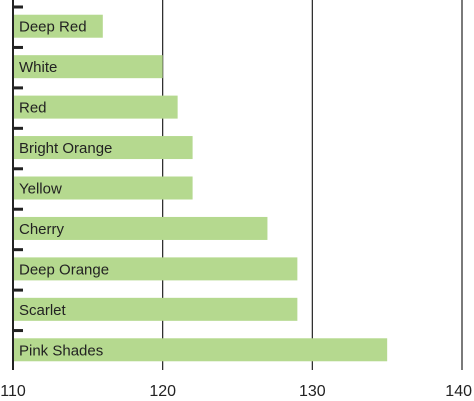 Image resolution: width=474 pixels, height=401 pixels. What do you see at coordinates (458, 391) in the screenshot?
I see `x-tick-label-140: 140` at bounding box center [458, 391].